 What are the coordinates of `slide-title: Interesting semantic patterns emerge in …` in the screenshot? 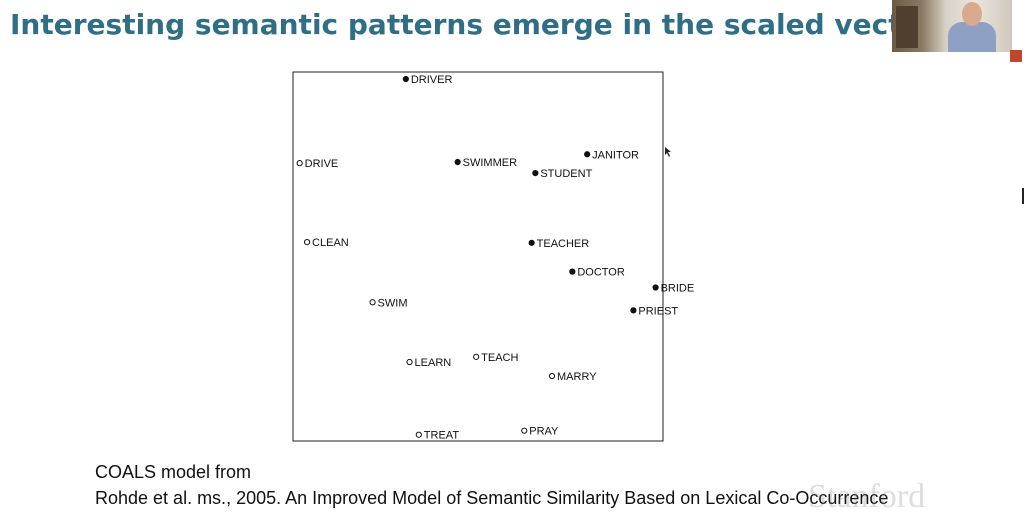 It's located at (481, 24).